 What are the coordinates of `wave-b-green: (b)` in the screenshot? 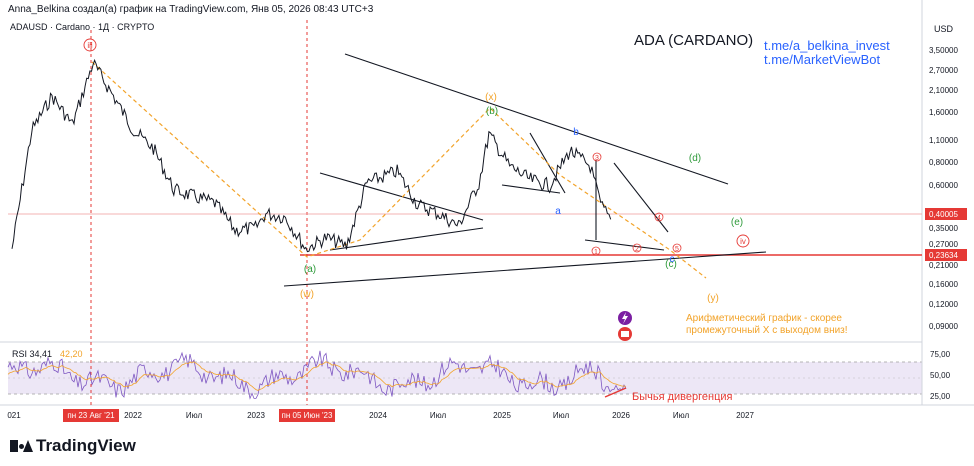 It's located at (492, 111).